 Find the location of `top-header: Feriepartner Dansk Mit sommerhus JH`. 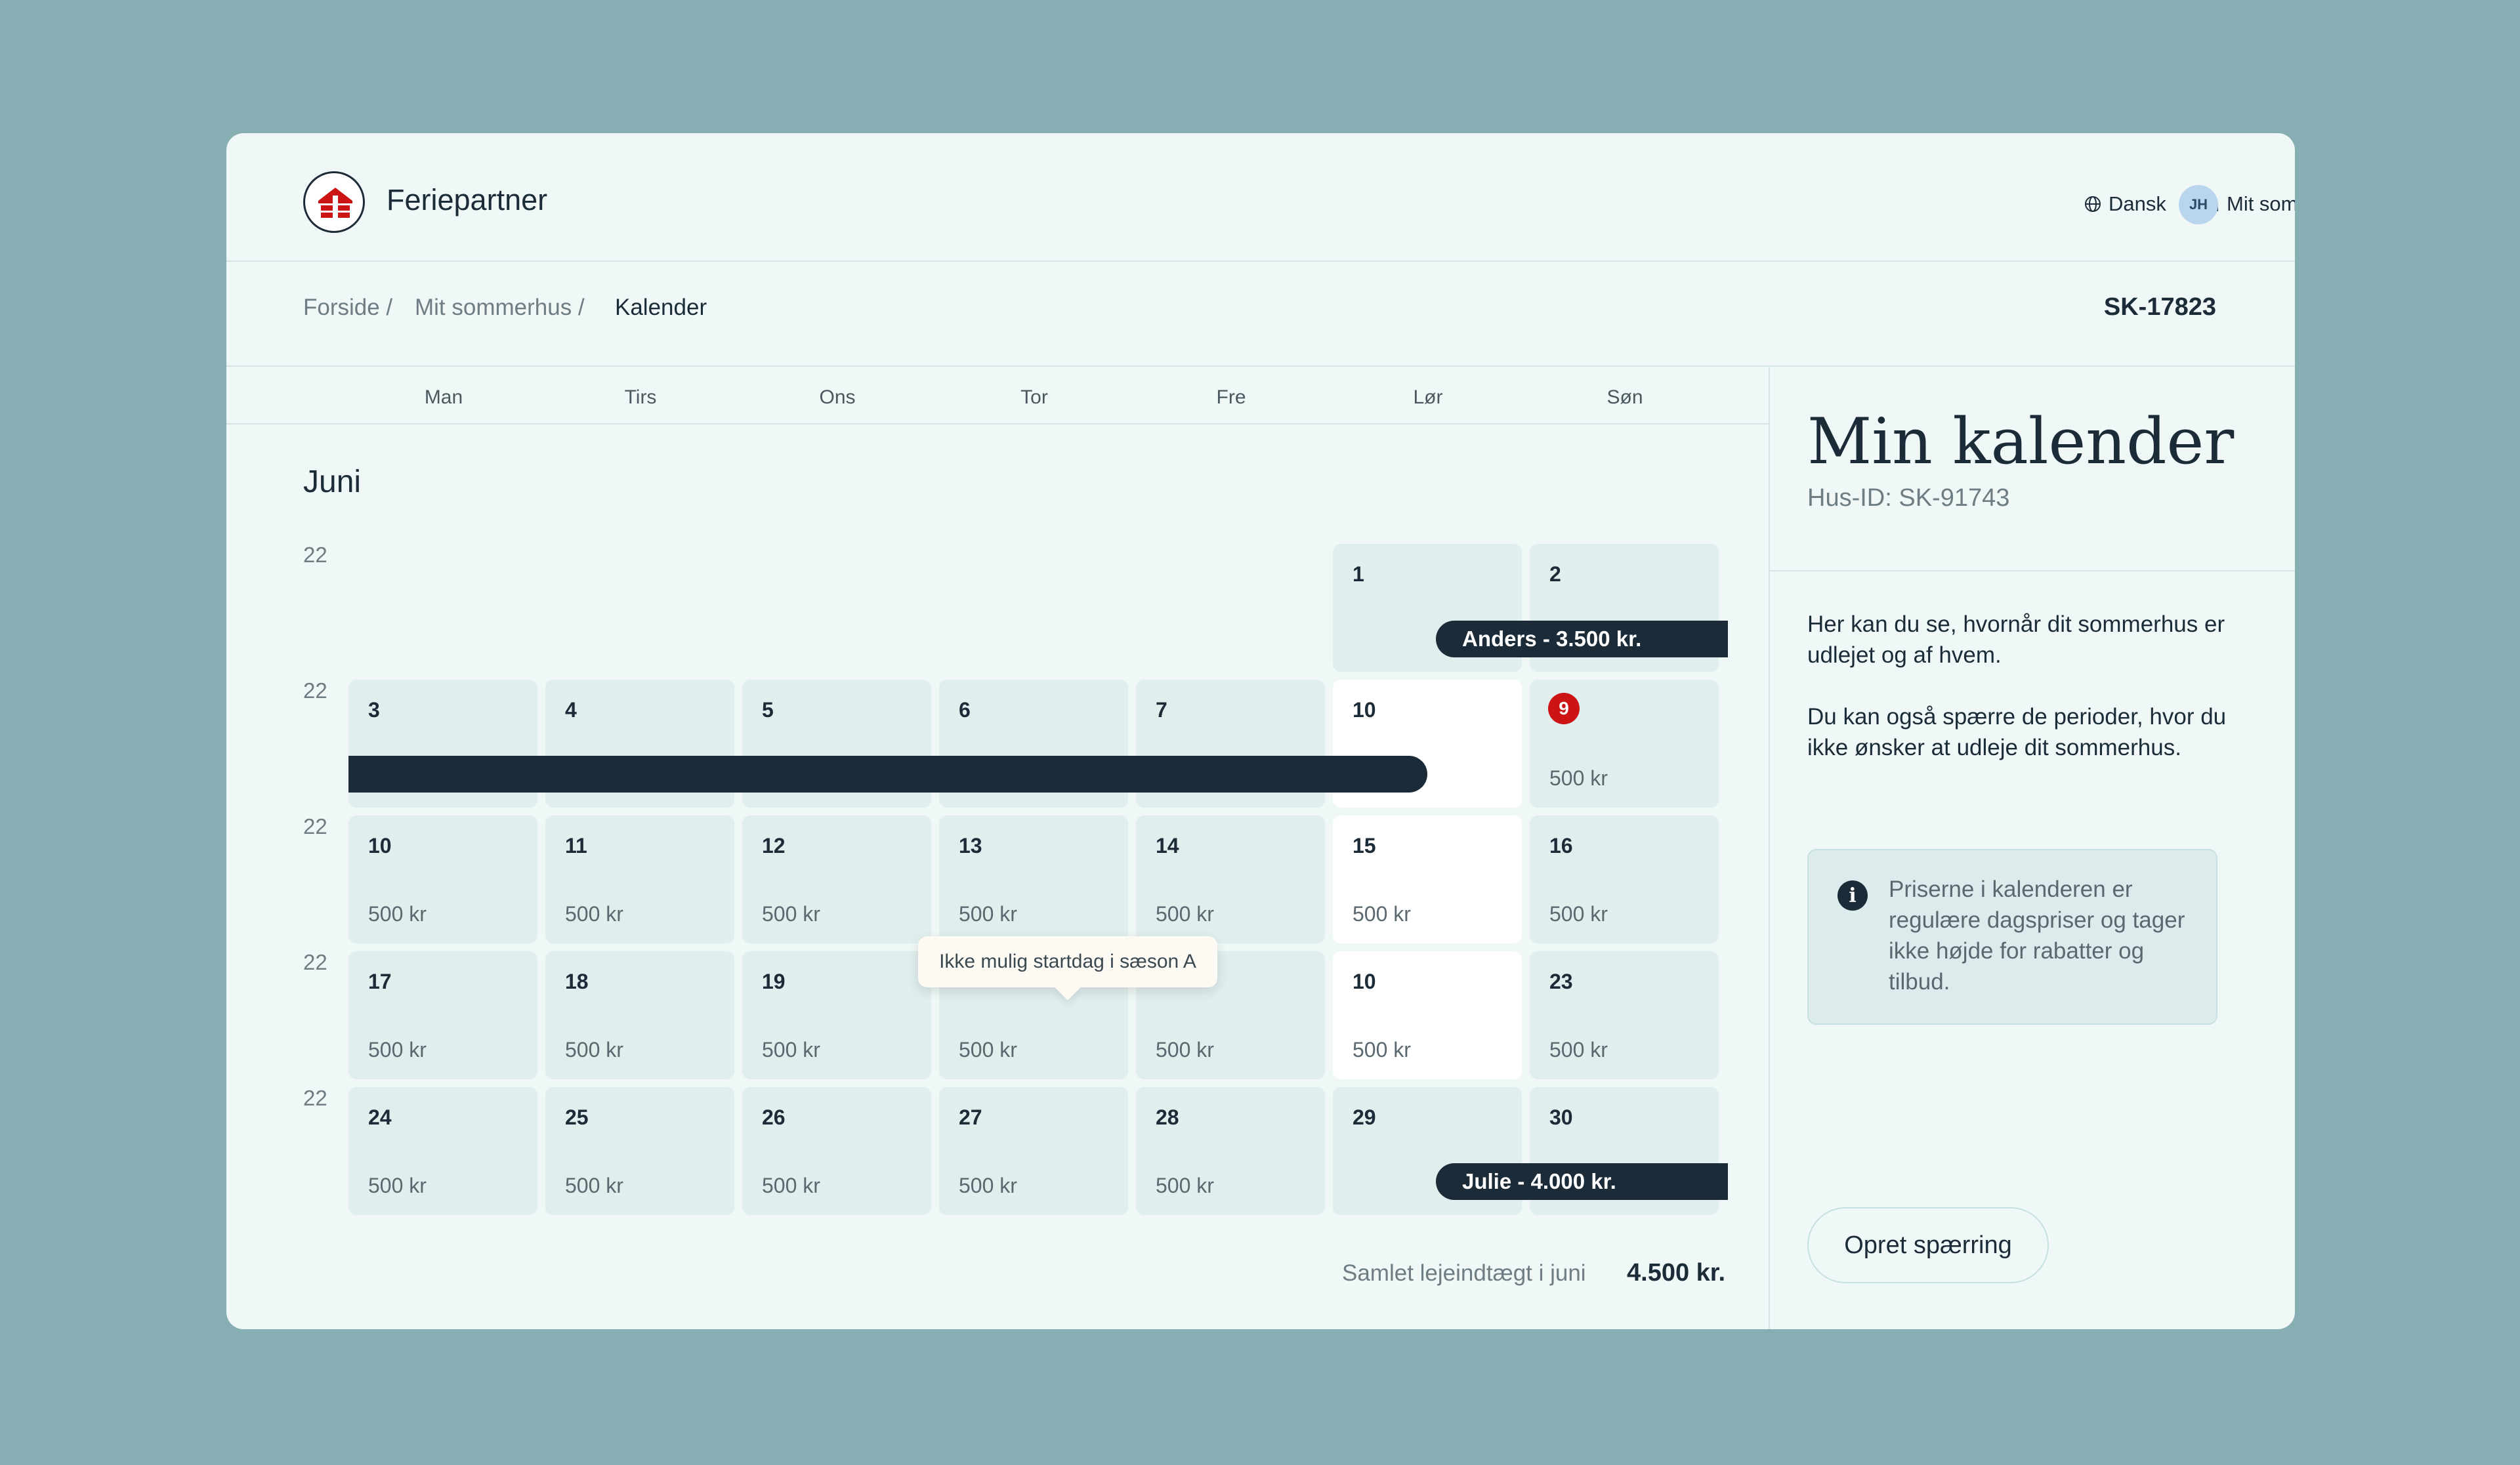

top-header: Feriepartner Dansk Mit sommerhus JH is located at coordinates (1260, 197).